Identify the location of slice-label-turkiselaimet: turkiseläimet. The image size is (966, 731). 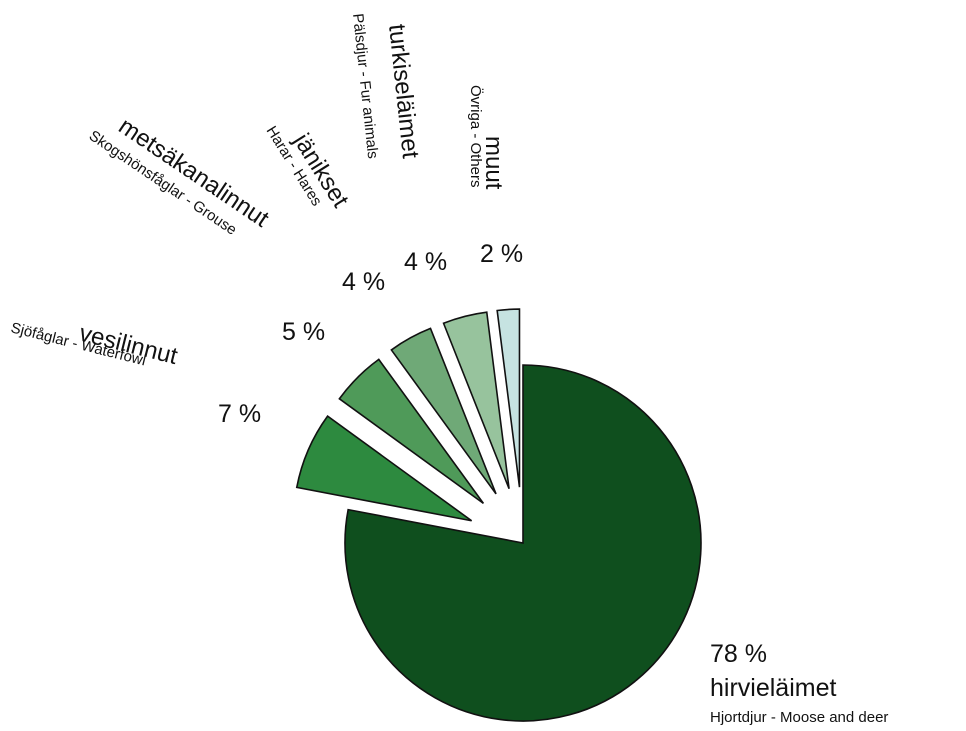
(403, 91).